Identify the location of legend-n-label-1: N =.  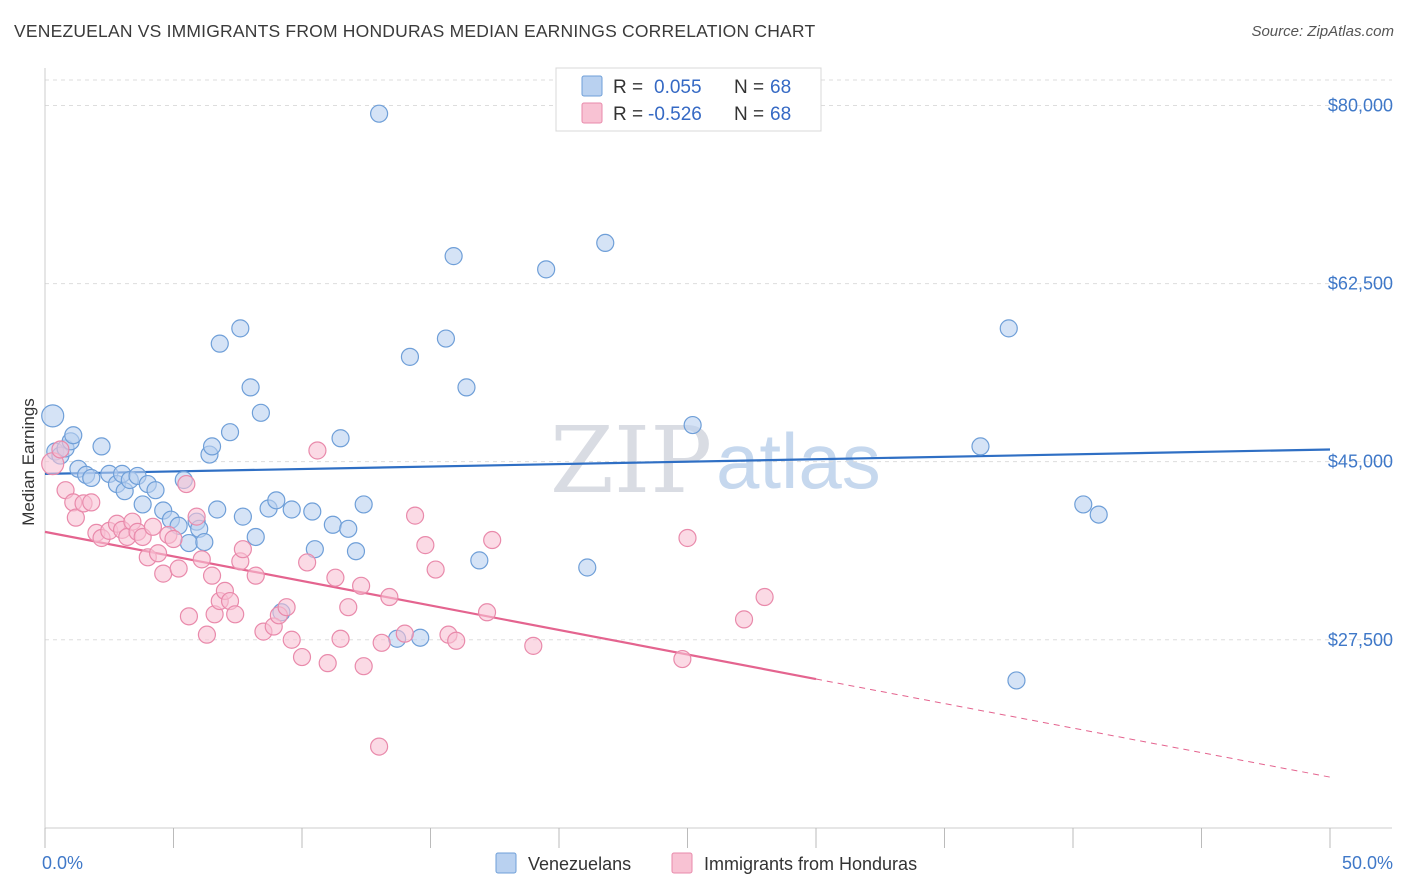
(749, 87).